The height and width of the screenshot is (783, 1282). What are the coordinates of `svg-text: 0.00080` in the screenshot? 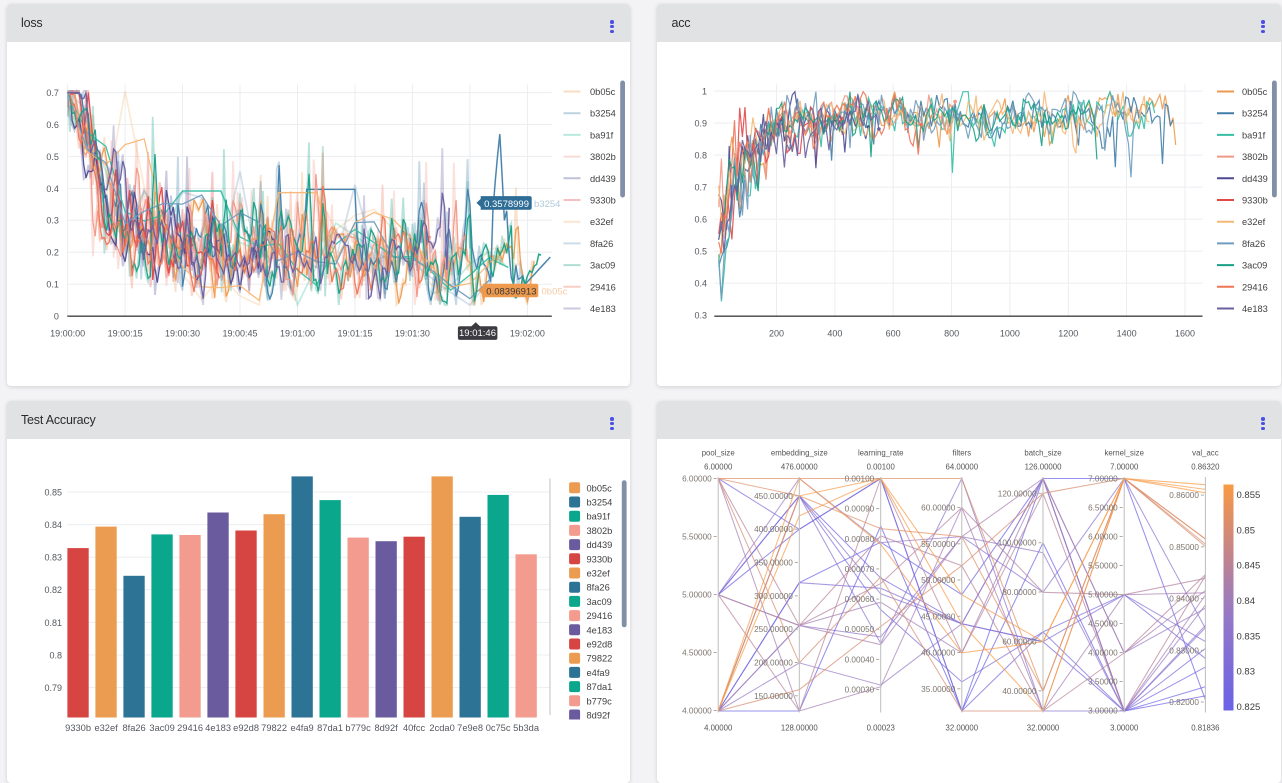 It's located at (860, 538).